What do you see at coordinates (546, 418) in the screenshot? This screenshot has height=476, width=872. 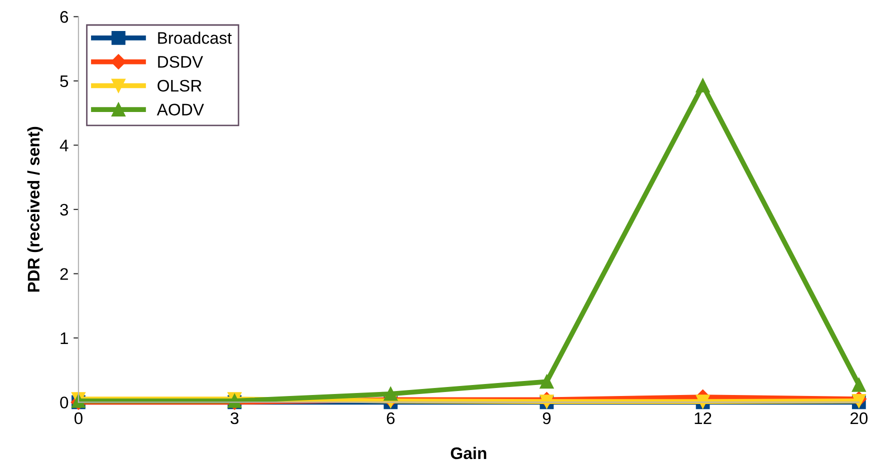 I see `x-tick-label: 9` at bounding box center [546, 418].